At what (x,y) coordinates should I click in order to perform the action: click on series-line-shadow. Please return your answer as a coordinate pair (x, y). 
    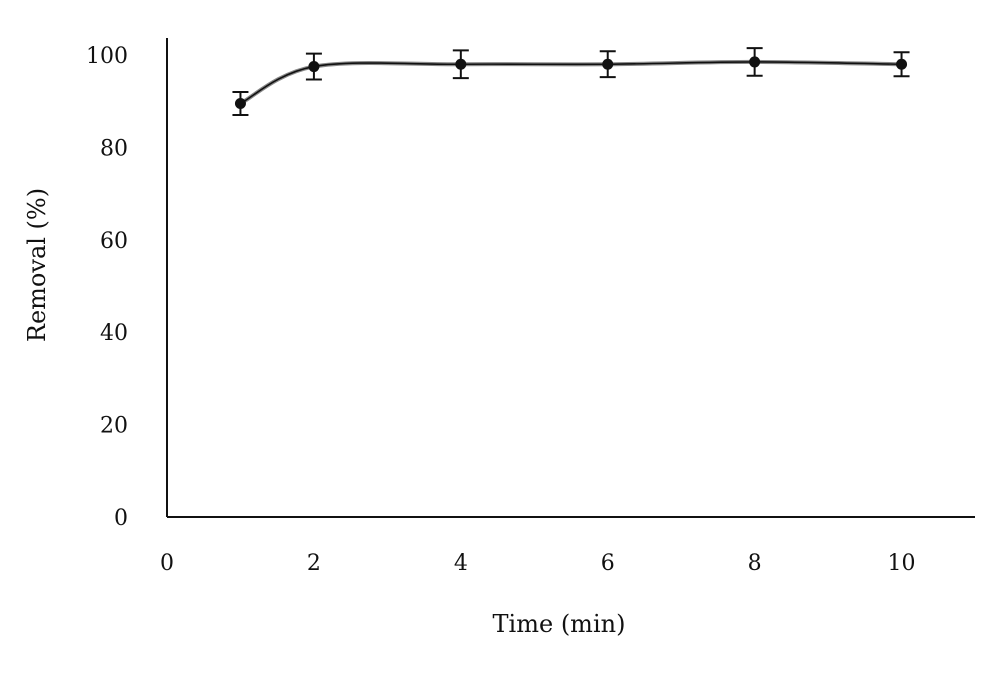
    Looking at the image, I should click on (570, 82).